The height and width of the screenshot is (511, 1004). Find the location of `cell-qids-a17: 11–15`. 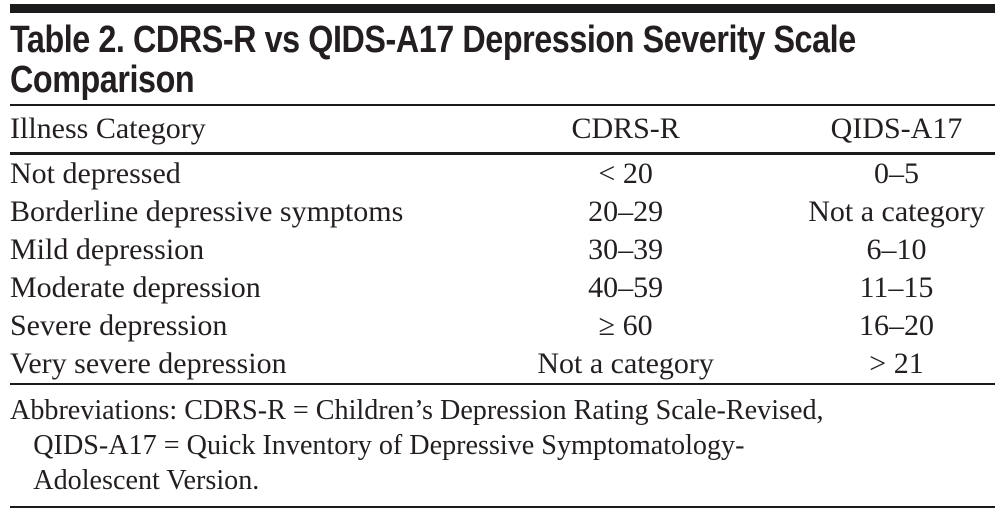

cell-qids-a17: 11–15 is located at coordinates (896, 287).